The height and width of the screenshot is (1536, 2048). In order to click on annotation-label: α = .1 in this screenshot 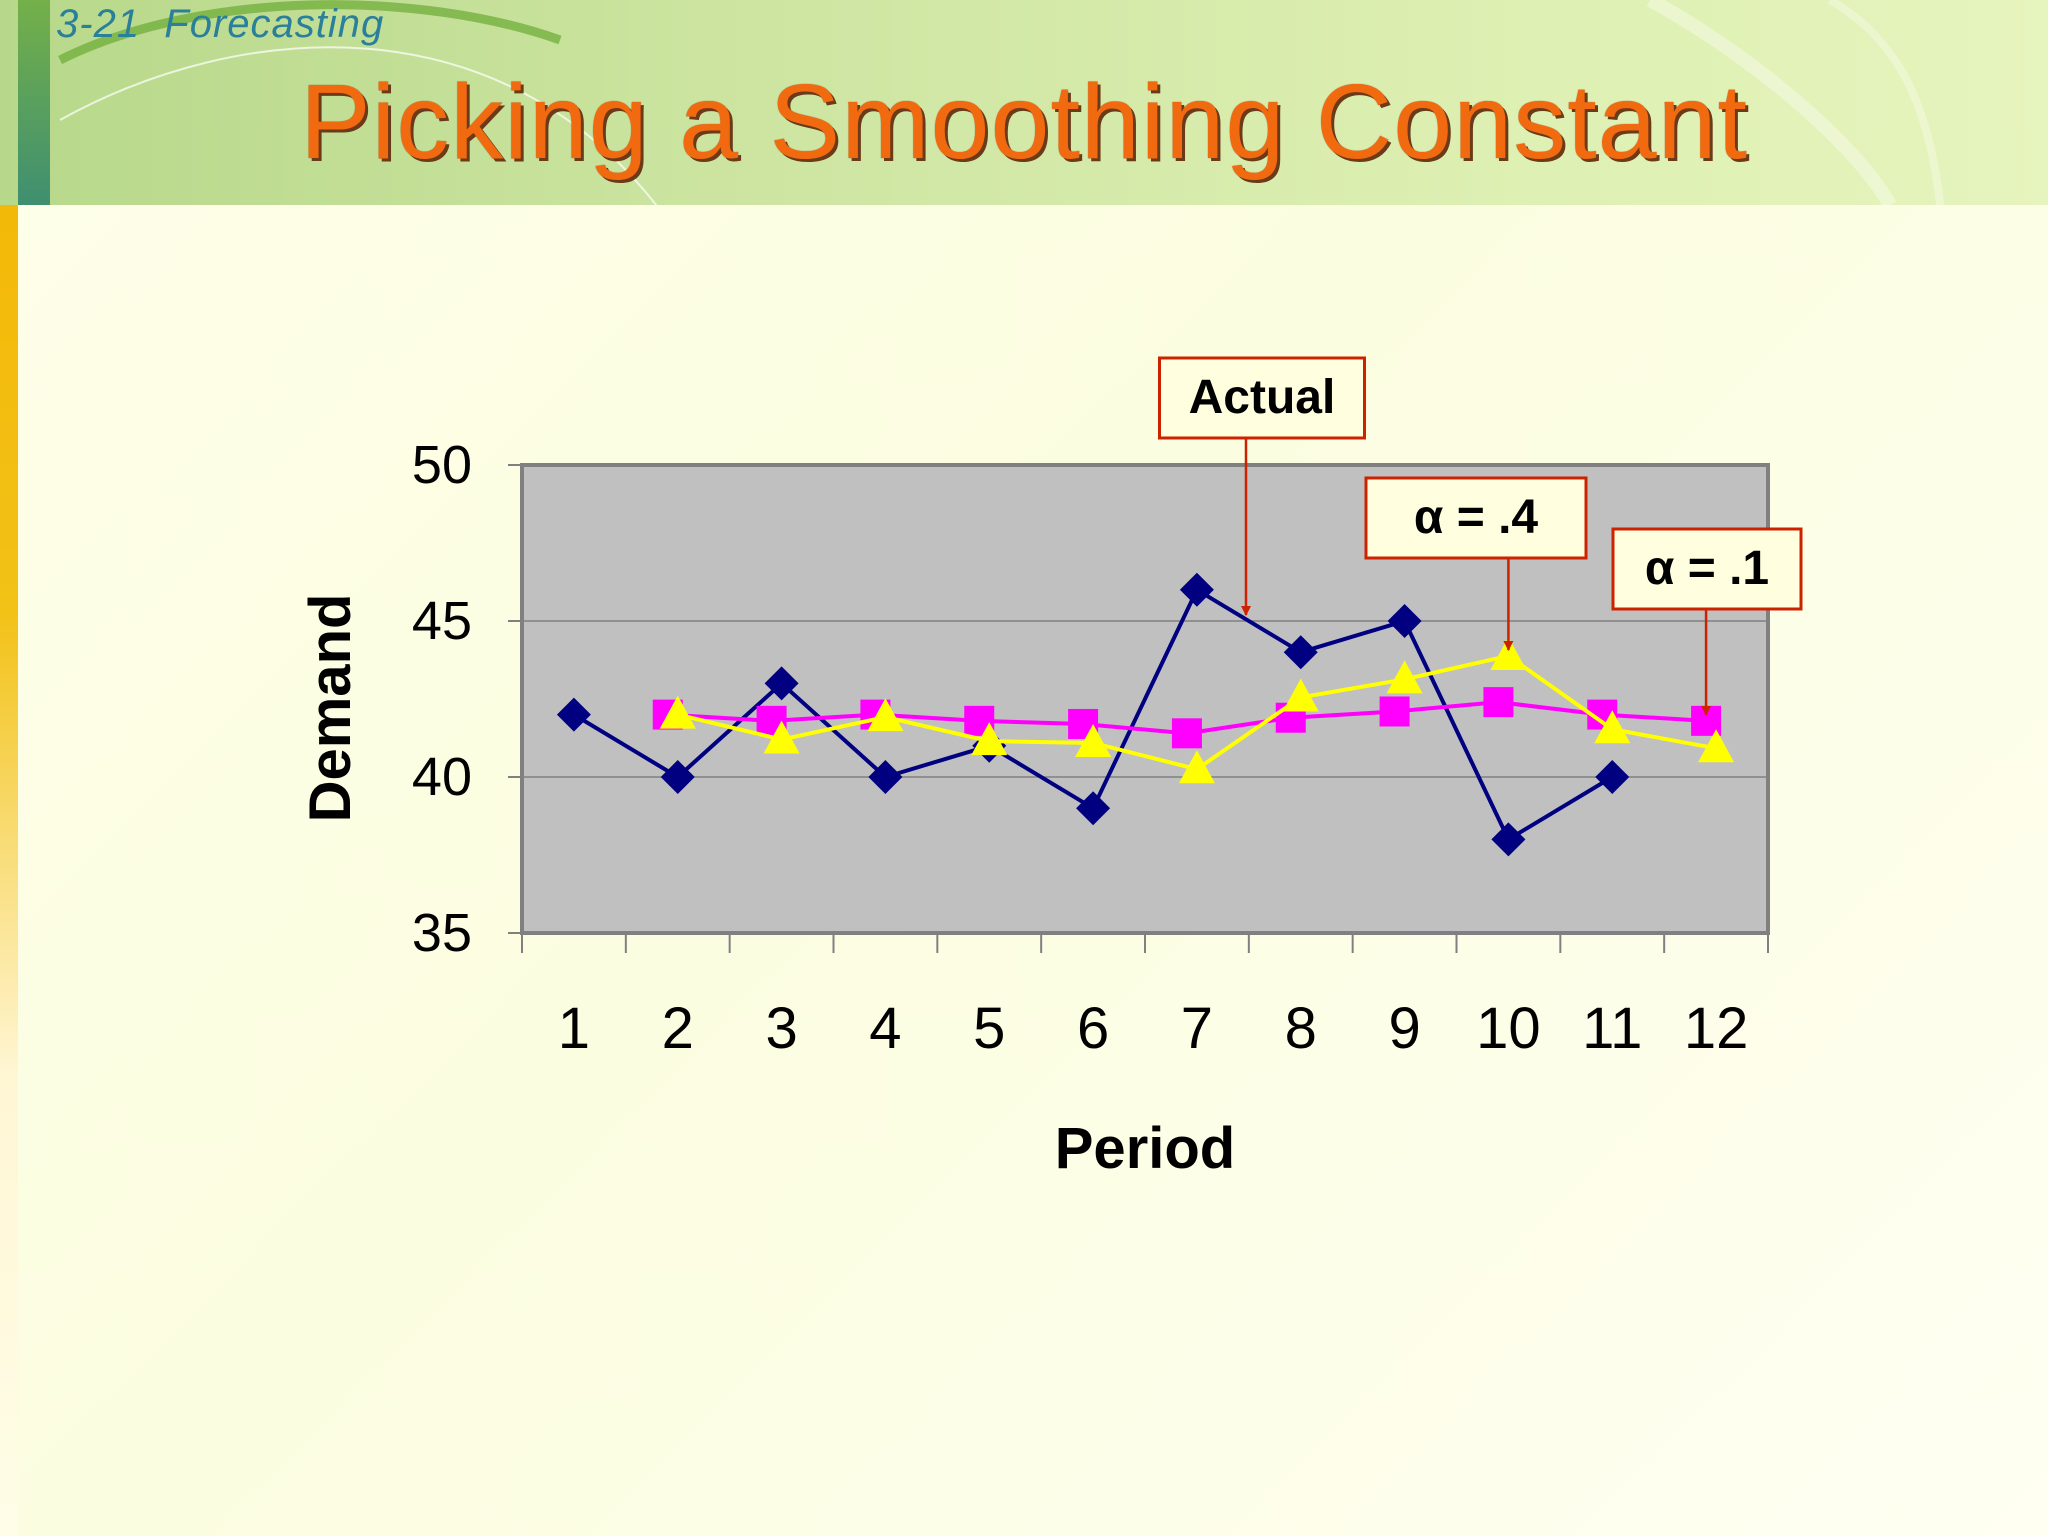, I will do `click(1707, 568)`.